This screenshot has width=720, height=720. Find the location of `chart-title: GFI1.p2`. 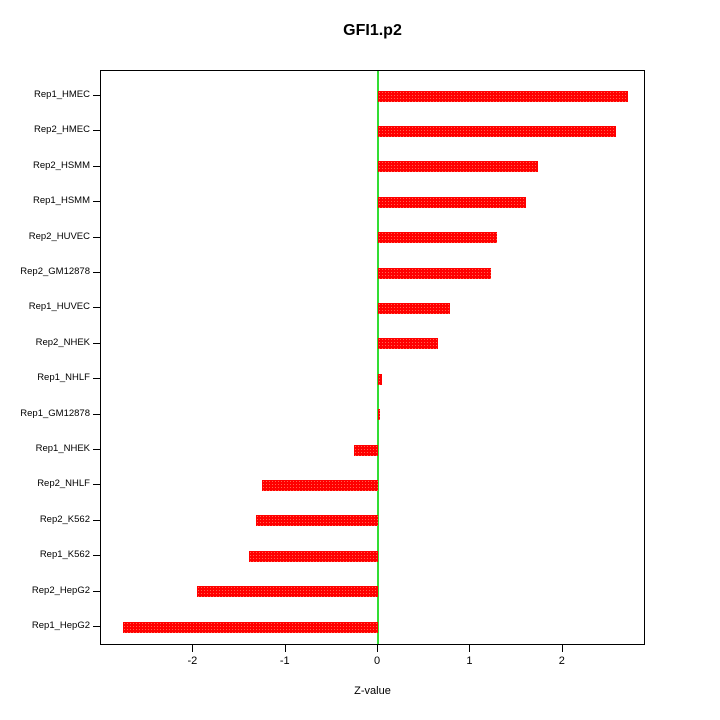

chart-title: GFI1.p2 is located at coordinates (372, 30).